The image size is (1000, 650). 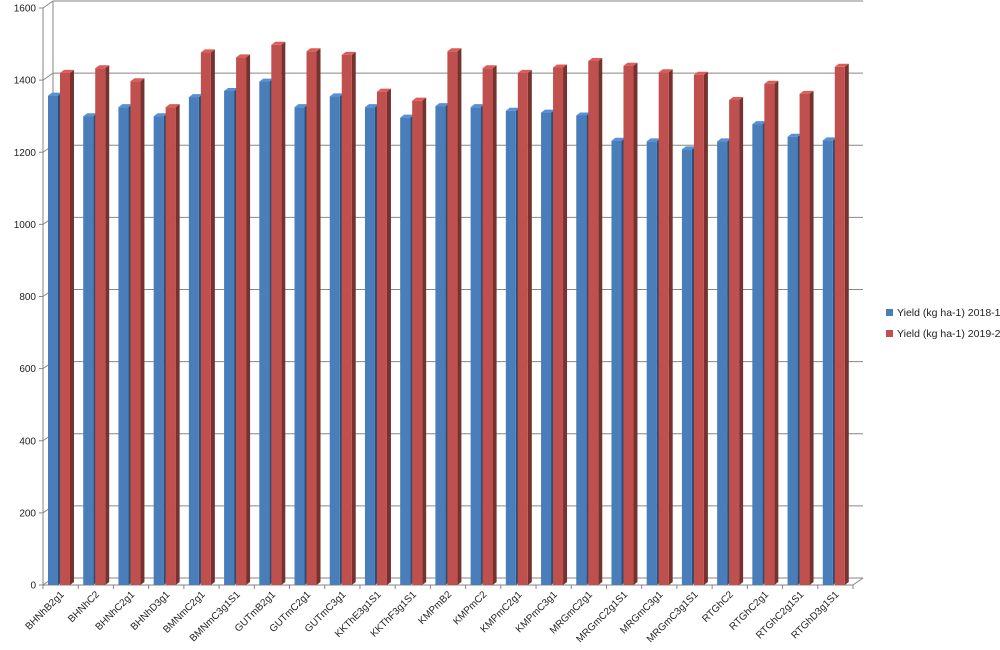 I want to click on bar-series-1-BHNhC2g1, so click(x=125, y=344).